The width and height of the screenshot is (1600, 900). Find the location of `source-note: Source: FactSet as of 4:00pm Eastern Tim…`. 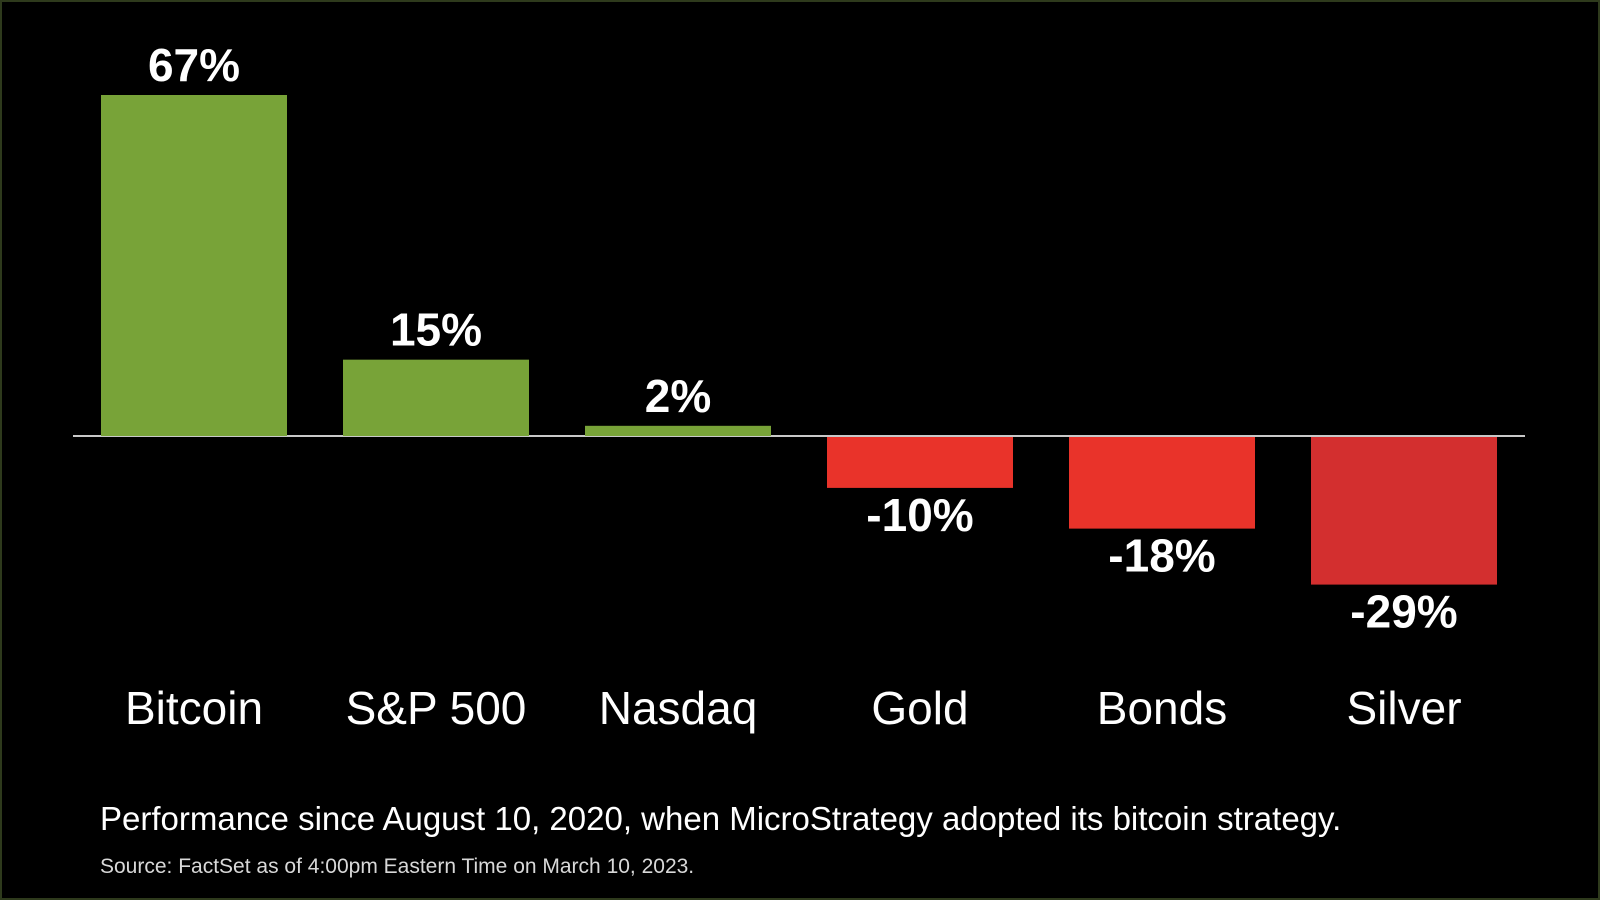

source-note: Source: FactSet as of 4:00pm Eastern Tim… is located at coordinates (397, 866).